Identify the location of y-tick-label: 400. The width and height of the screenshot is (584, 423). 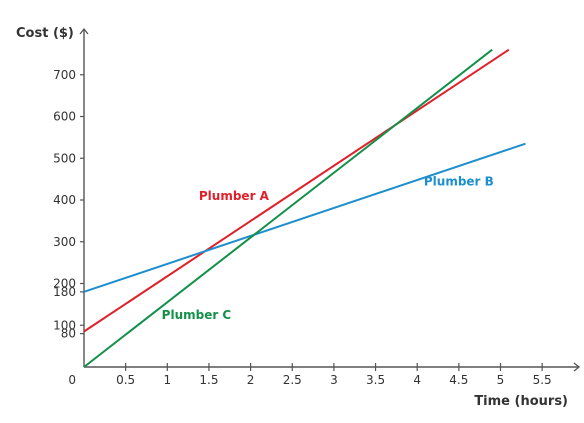
(64, 200).